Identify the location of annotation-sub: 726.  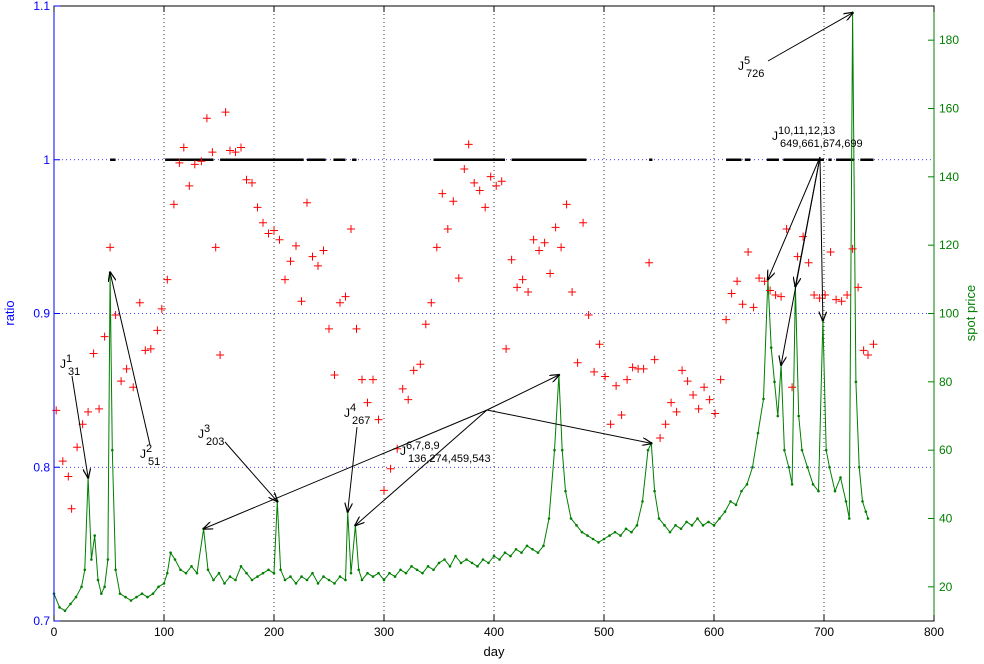
(755, 74).